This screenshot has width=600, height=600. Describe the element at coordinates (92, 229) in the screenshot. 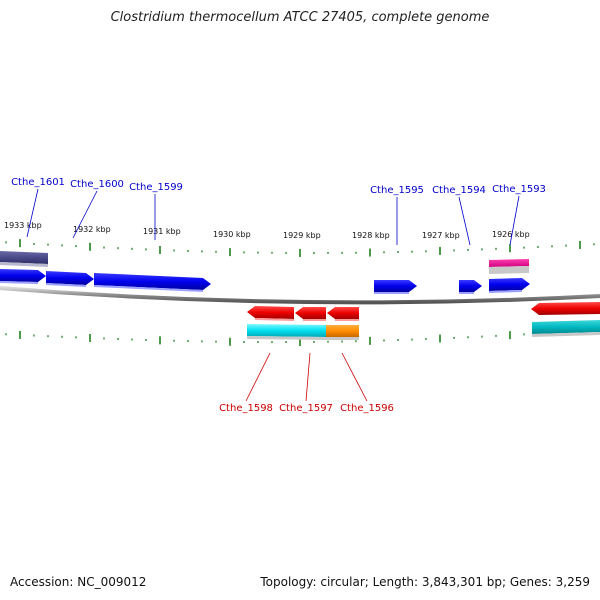

I see `tick-label-1932: 1932 kbp` at that location.